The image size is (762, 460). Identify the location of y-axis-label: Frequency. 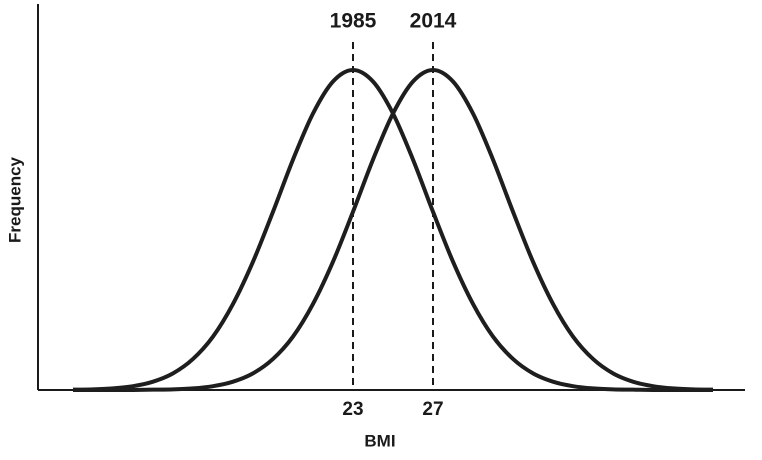
(14, 199).